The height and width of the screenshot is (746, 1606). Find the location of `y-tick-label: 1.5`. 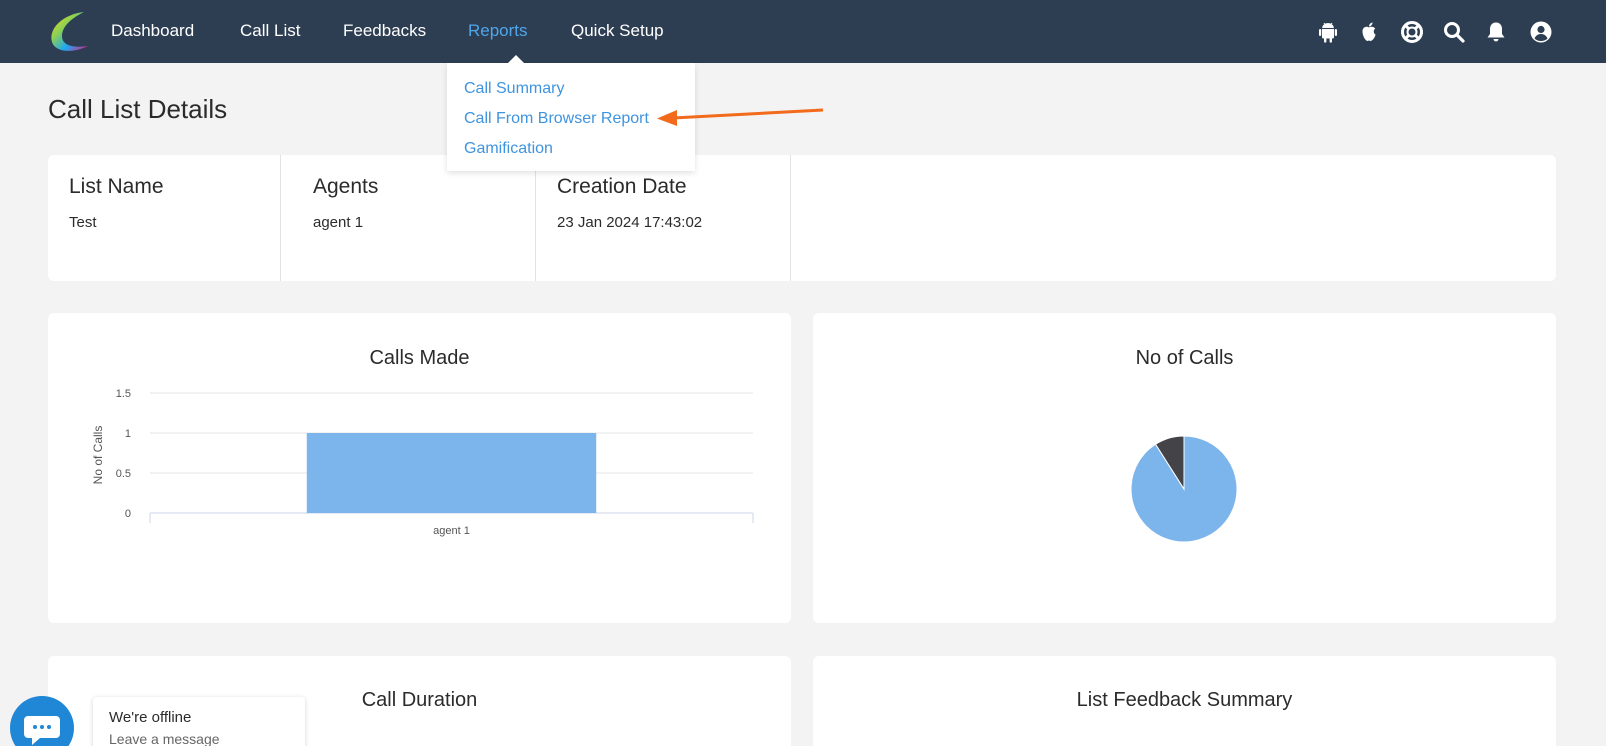

y-tick-label: 1.5 is located at coordinates (123, 394).